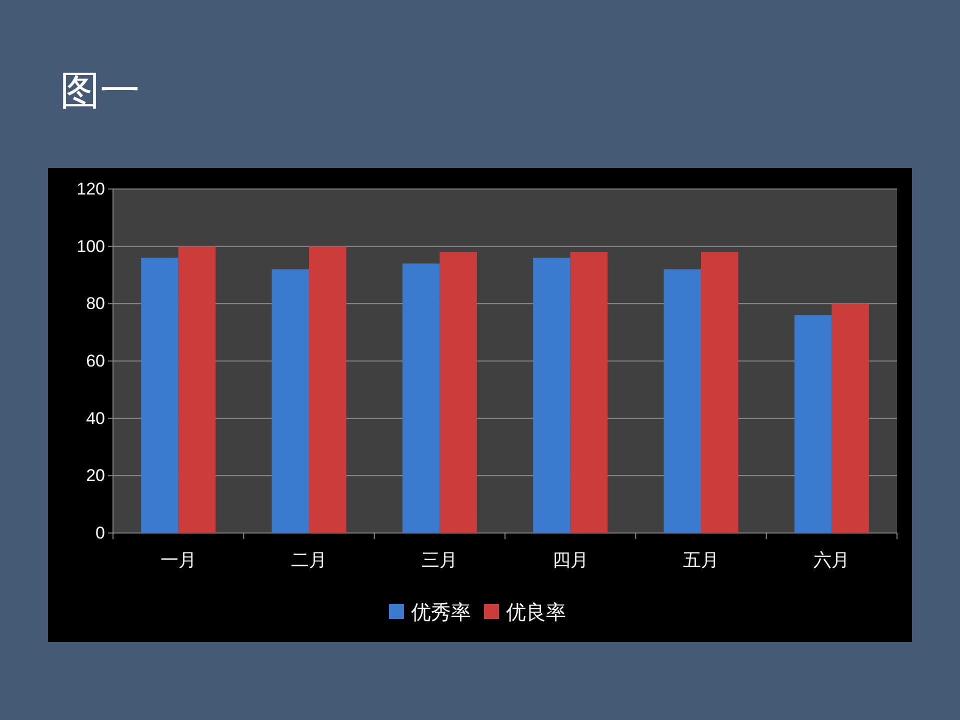 This screenshot has height=720, width=960. I want to click on legend-label: 优秀率, so click(441, 612).